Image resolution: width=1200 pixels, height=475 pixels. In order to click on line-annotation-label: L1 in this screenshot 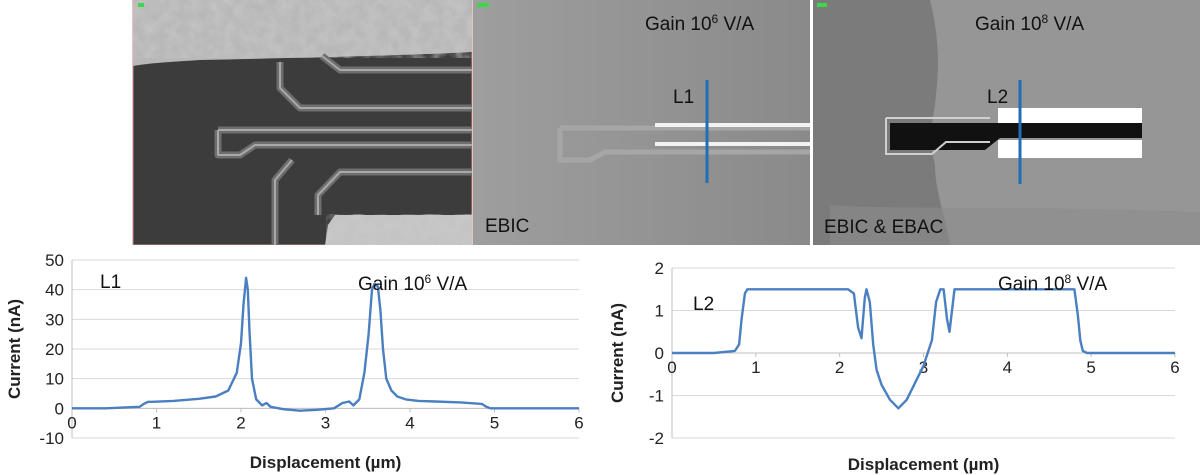, I will do `click(110, 282)`.